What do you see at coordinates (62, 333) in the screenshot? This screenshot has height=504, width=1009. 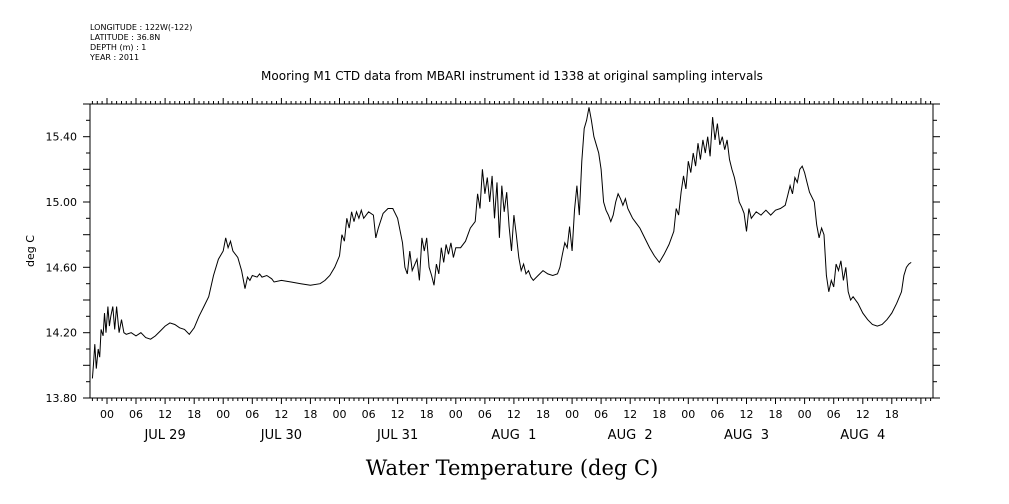 I see `y-tick-label: 14.20` at bounding box center [62, 333].